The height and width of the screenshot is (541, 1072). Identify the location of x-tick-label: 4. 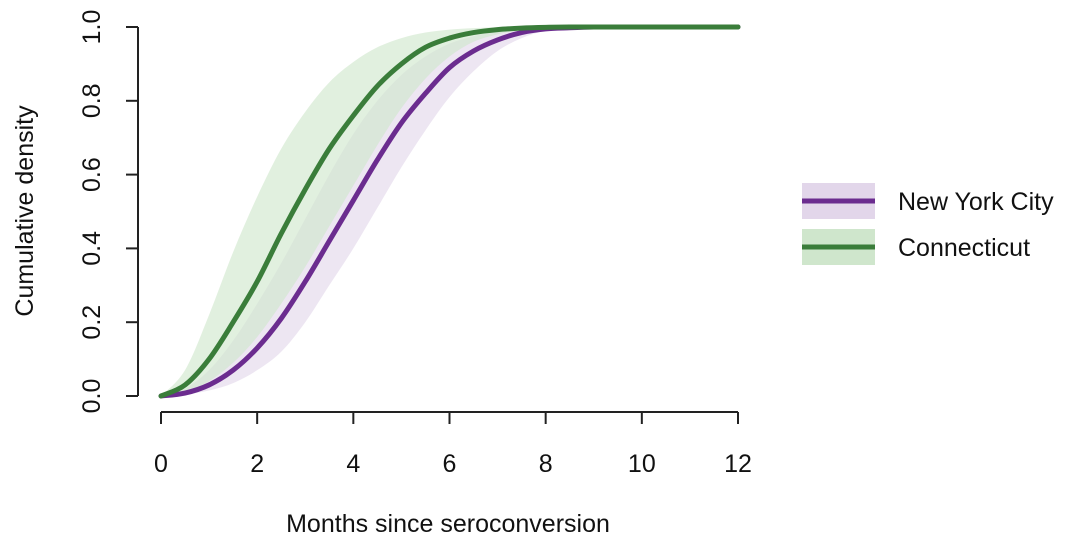
(353, 464).